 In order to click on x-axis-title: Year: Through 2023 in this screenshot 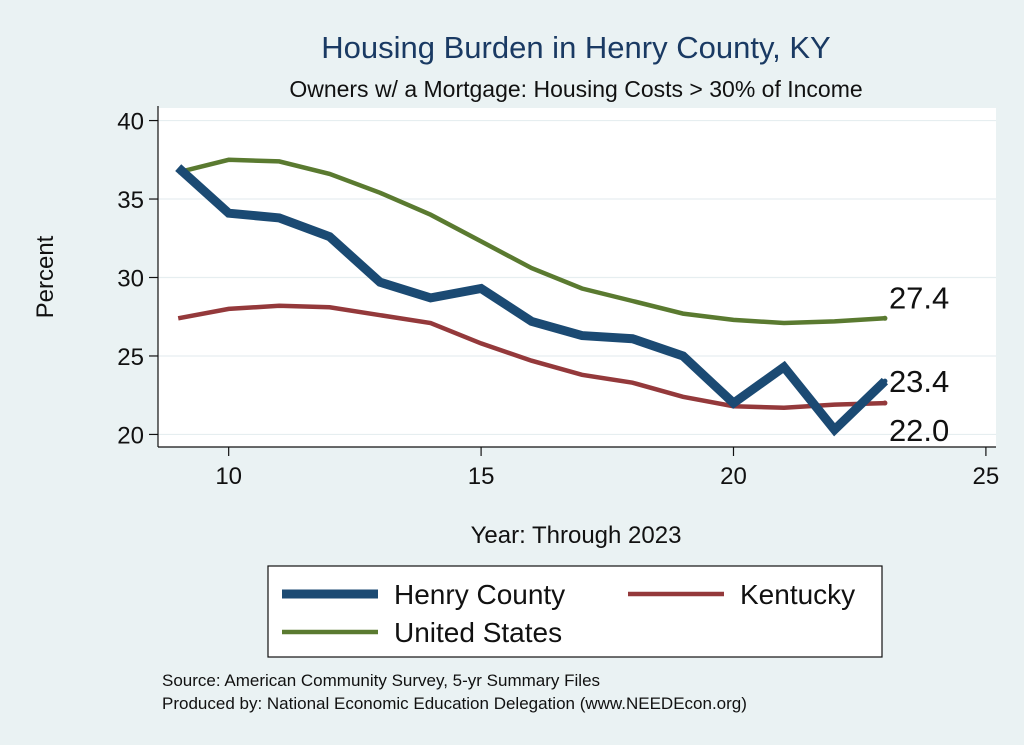, I will do `click(576, 535)`.